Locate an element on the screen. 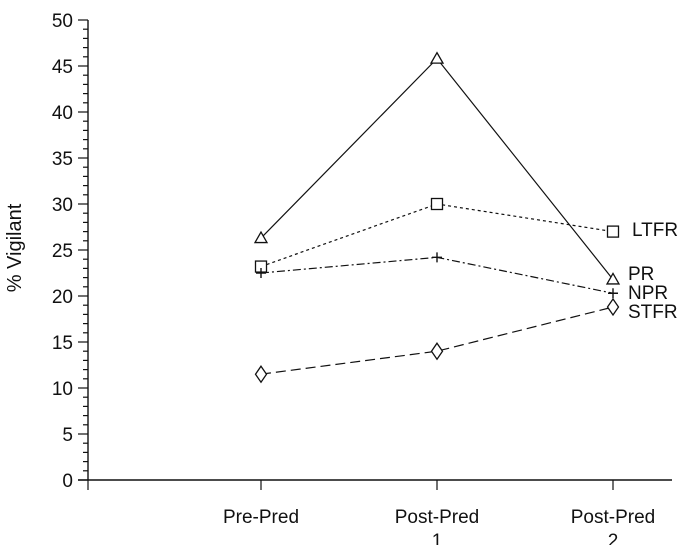  y-tick-label: 50 is located at coordinates (62, 21).